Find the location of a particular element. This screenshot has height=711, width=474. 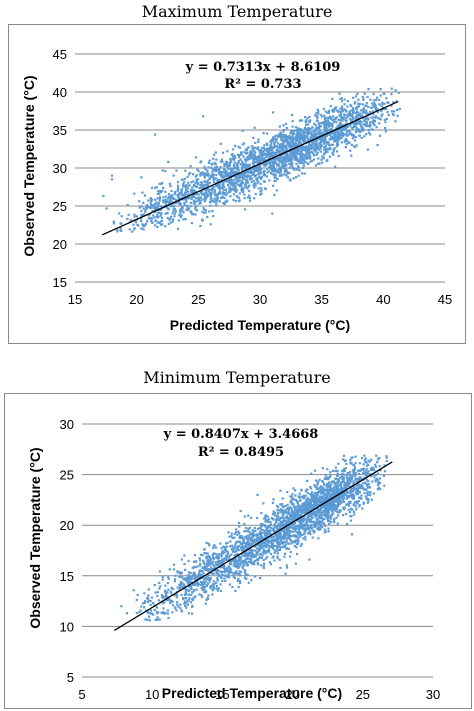

data-point-outlier is located at coordinates (272, 213).